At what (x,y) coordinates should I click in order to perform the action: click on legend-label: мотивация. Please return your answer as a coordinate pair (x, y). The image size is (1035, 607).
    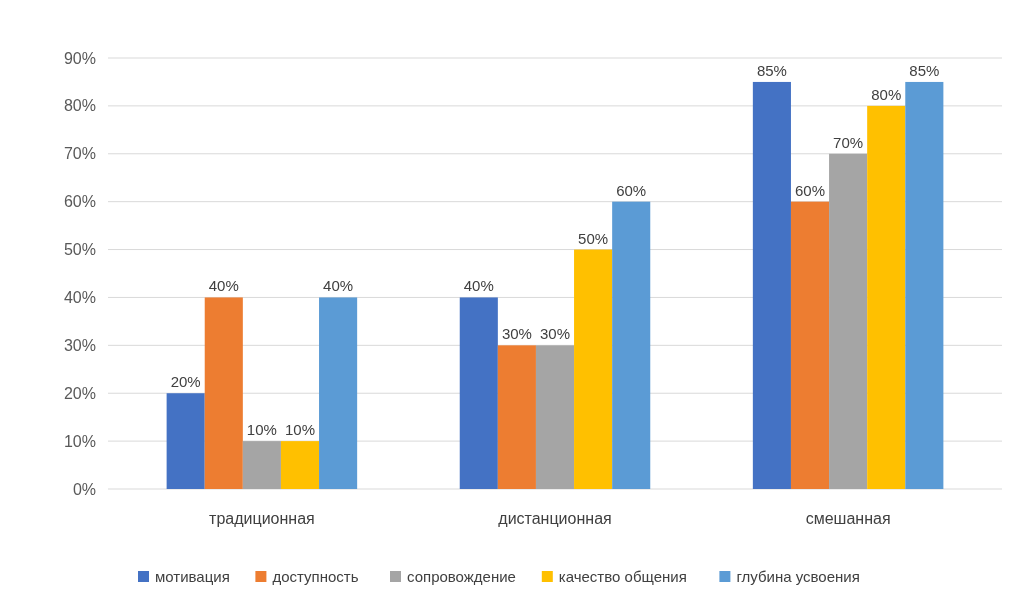
    Looking at the image, I should click on (192, 577).